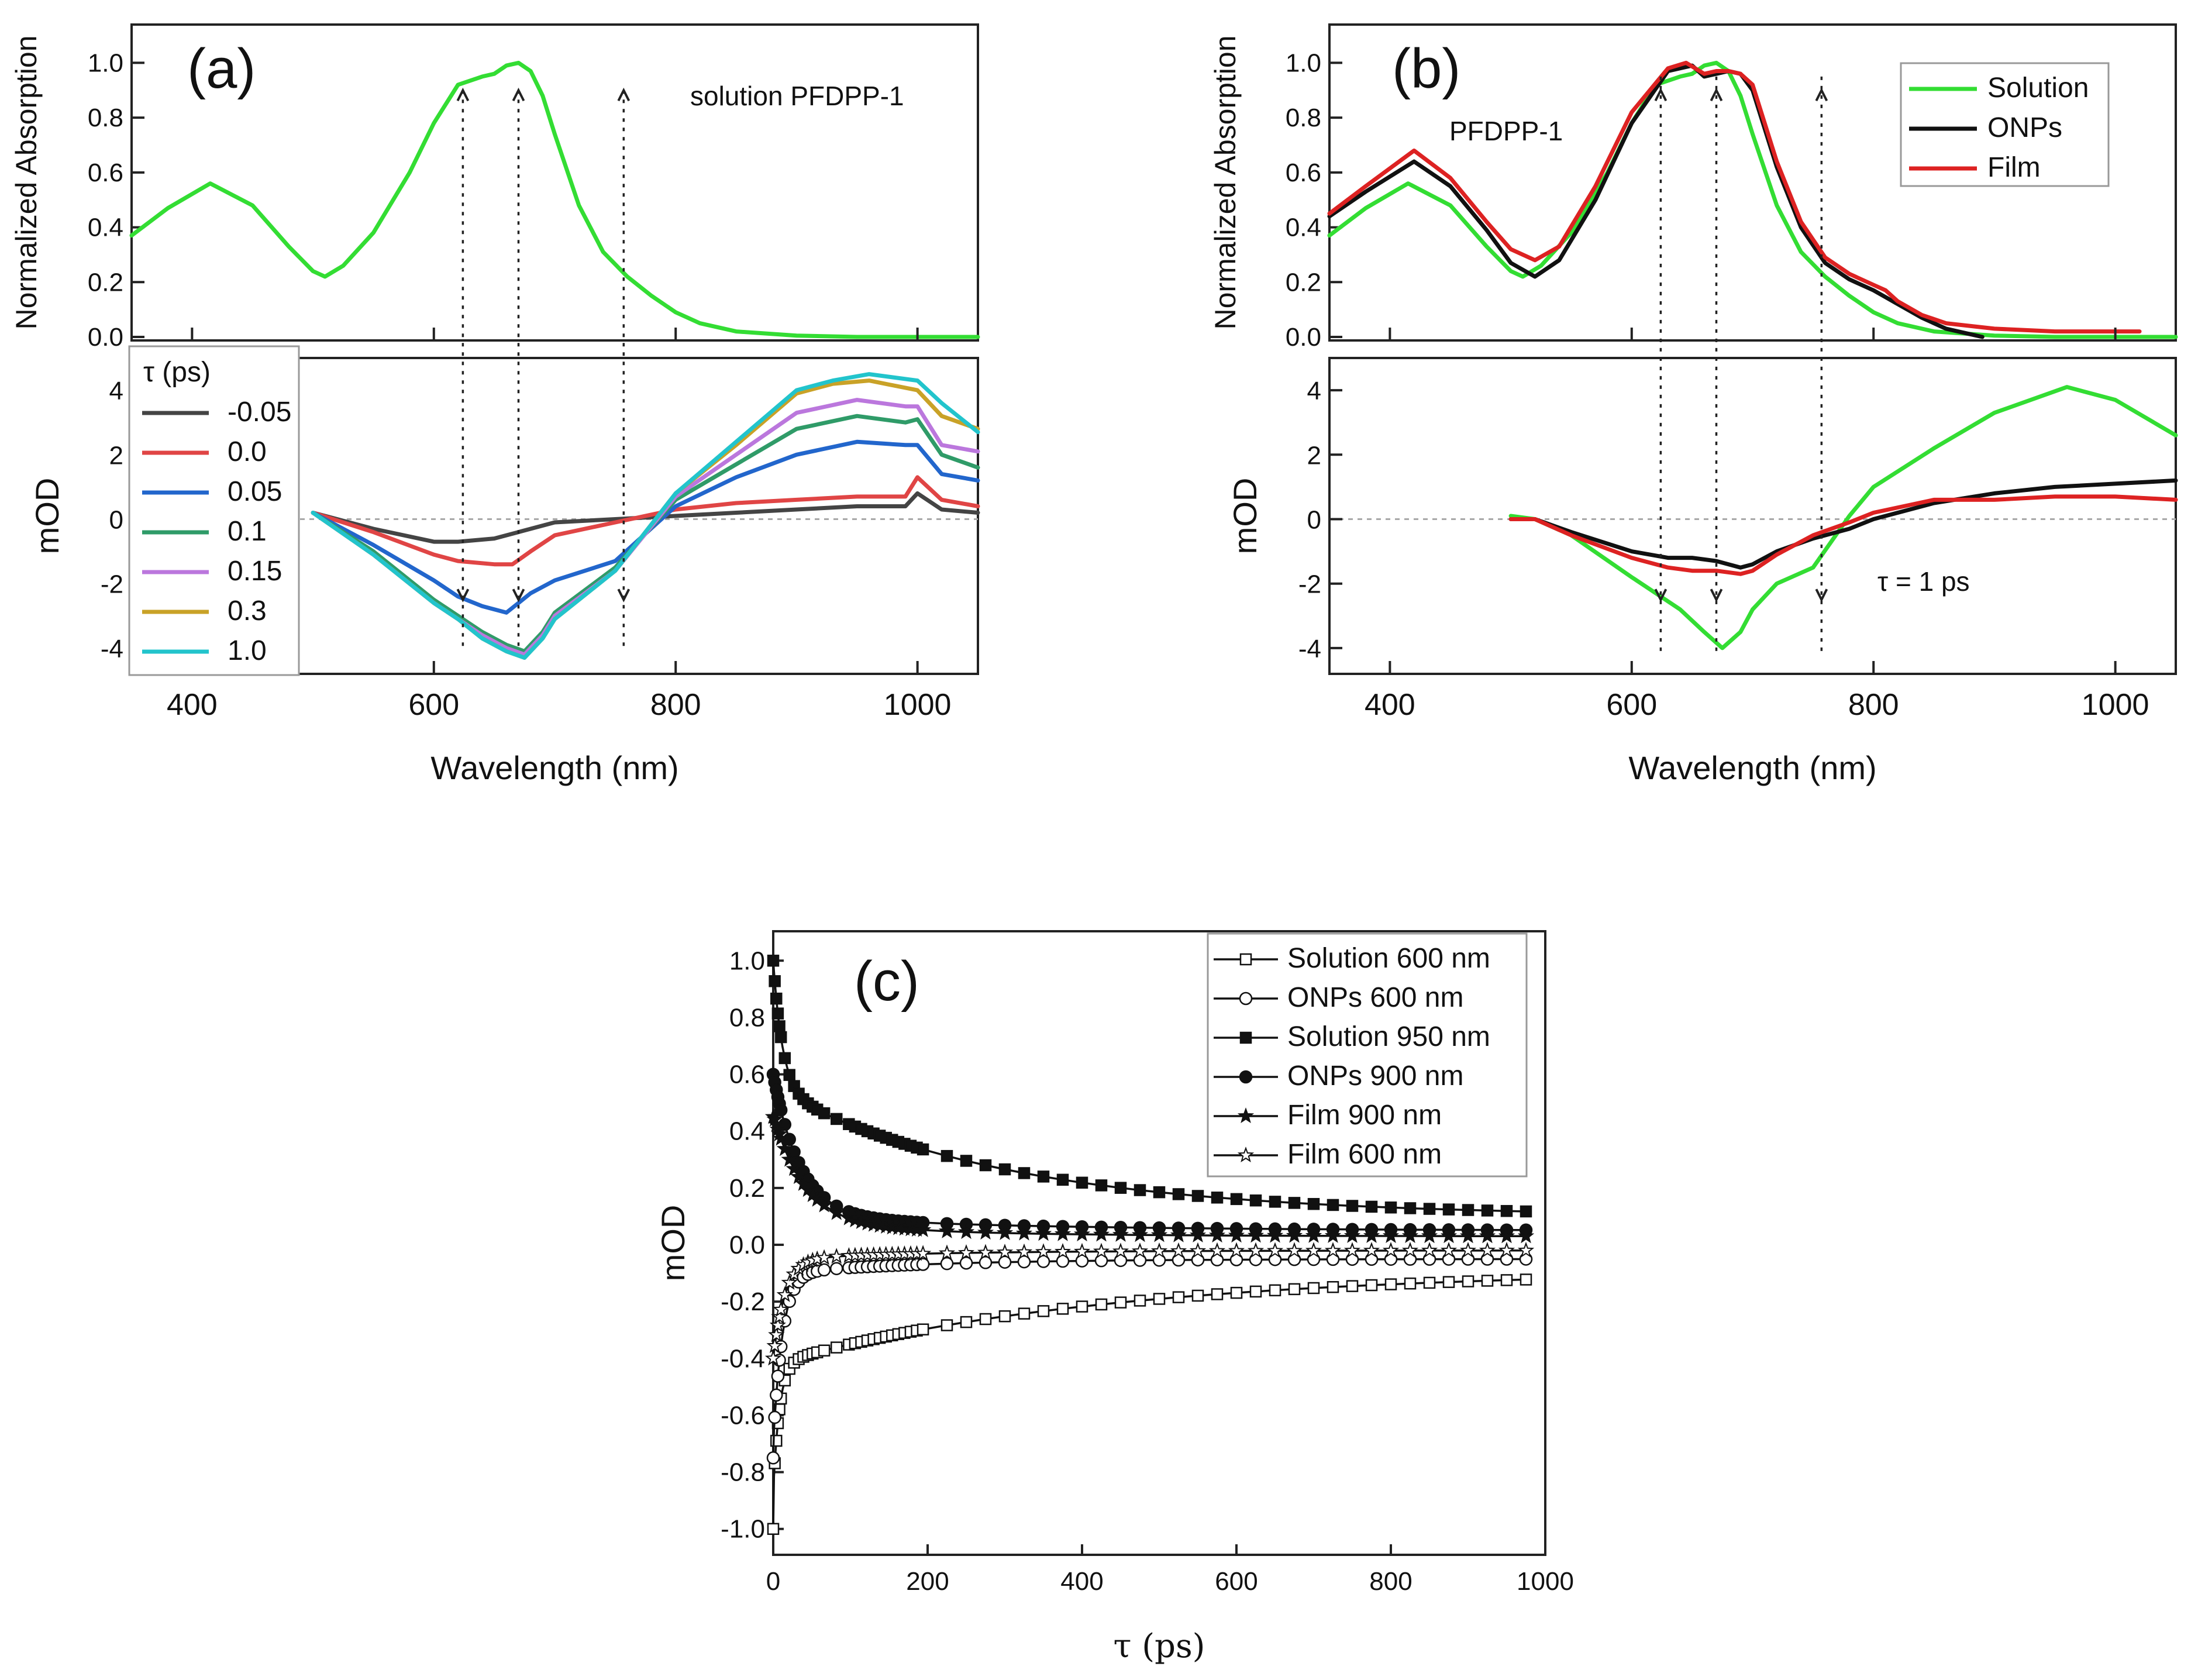 Image resolution: width=2198 pixels, height=1680 pixels. I want to click on legend-label: Solution 950 nm, so click(1388, 1036).